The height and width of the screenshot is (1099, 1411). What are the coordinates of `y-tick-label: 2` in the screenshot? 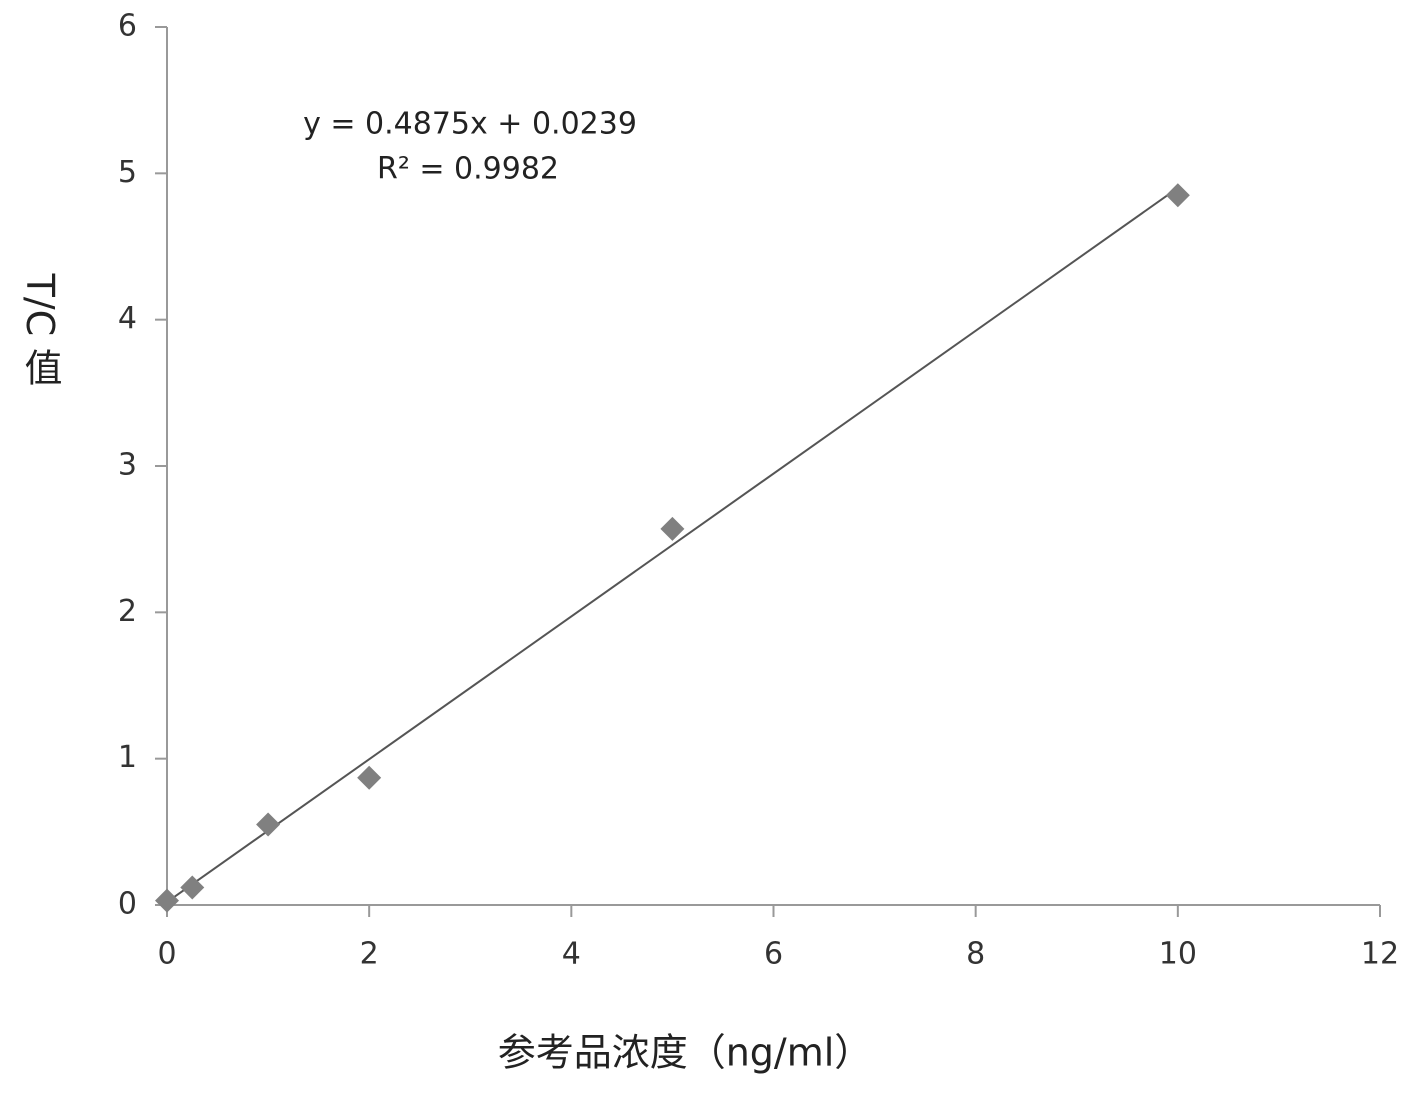 It's located at (127, 611).